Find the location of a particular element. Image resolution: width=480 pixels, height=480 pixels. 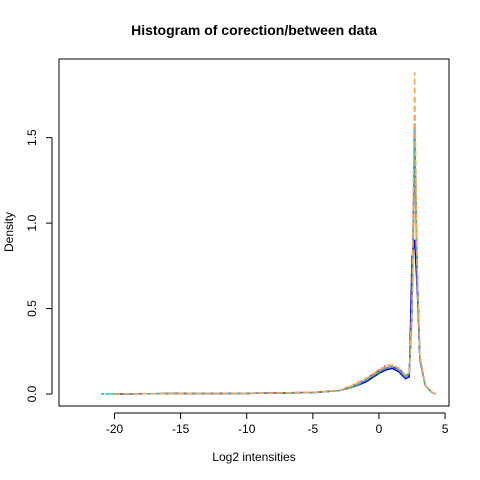

y-axis-label: Density is located at coordinates (9, 232).